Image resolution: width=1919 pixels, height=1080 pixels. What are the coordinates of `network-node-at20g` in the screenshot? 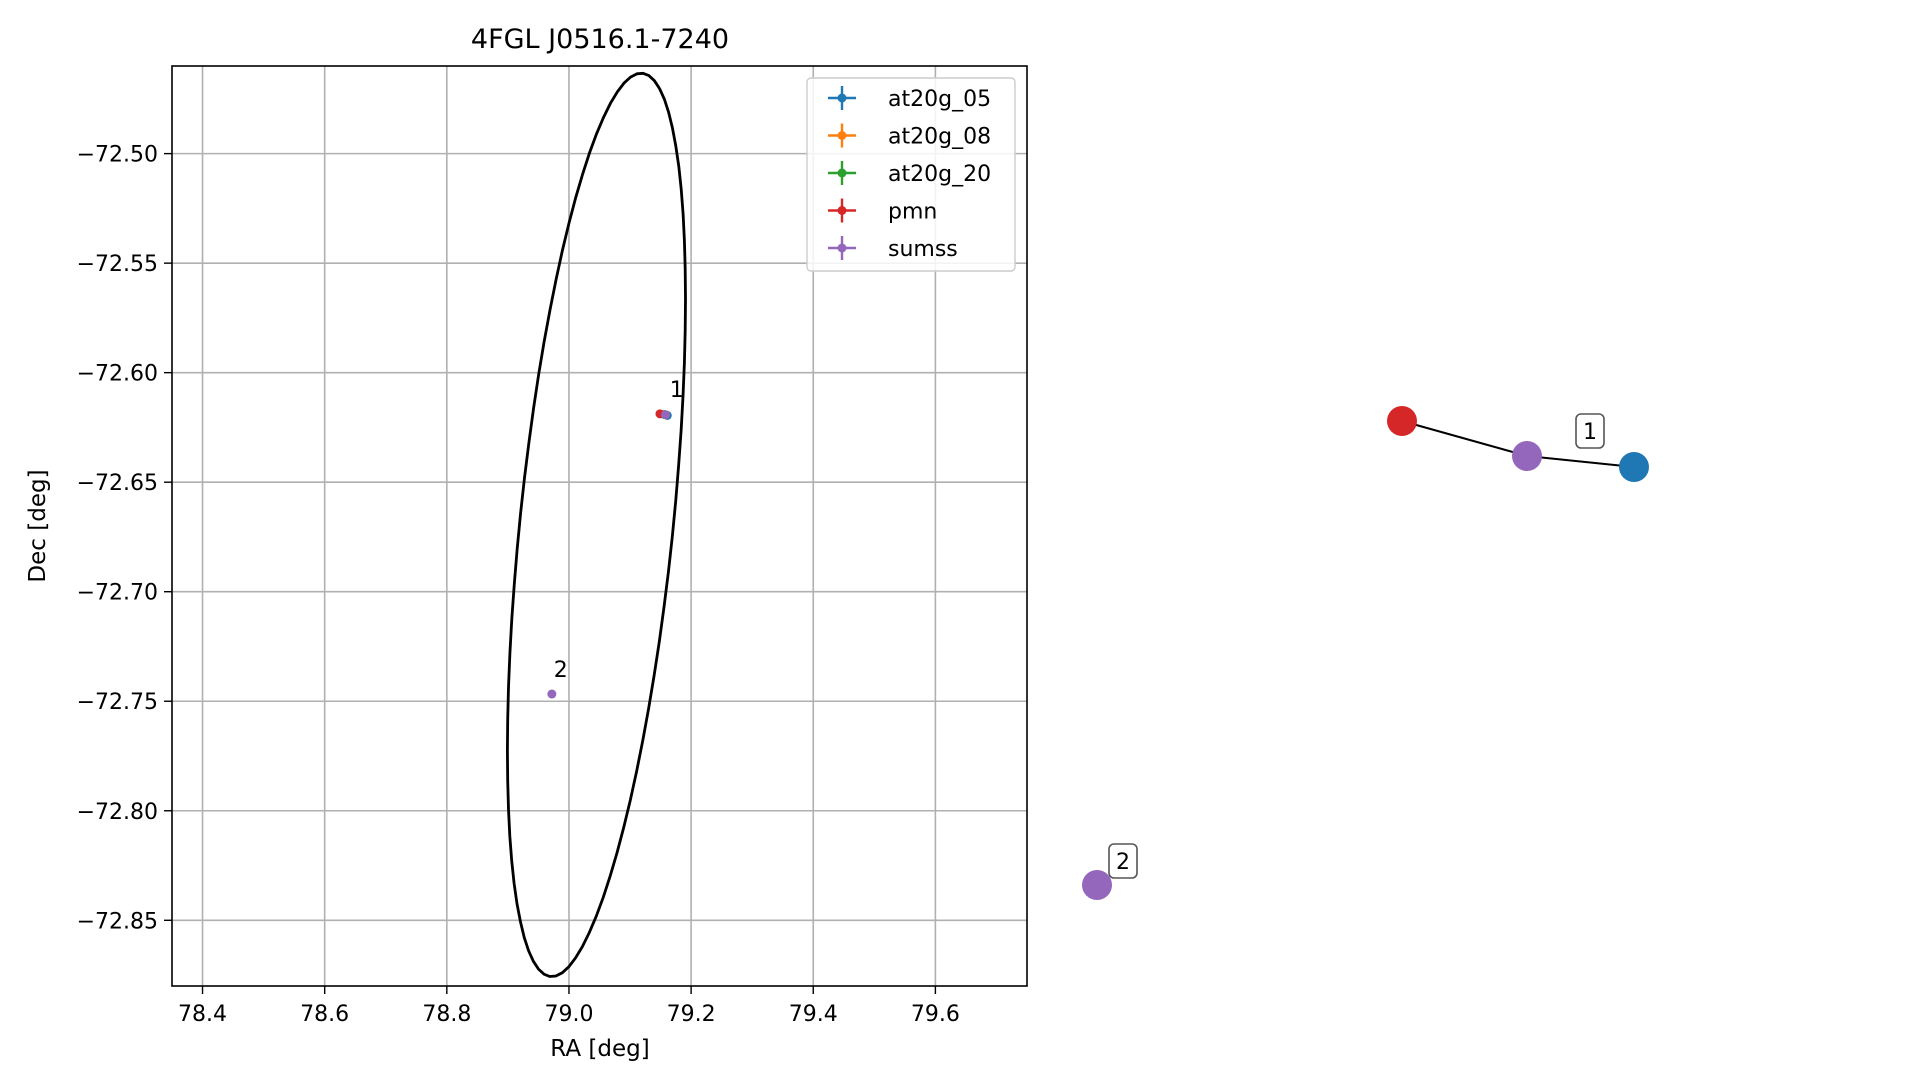 It's located at (1634, 467).